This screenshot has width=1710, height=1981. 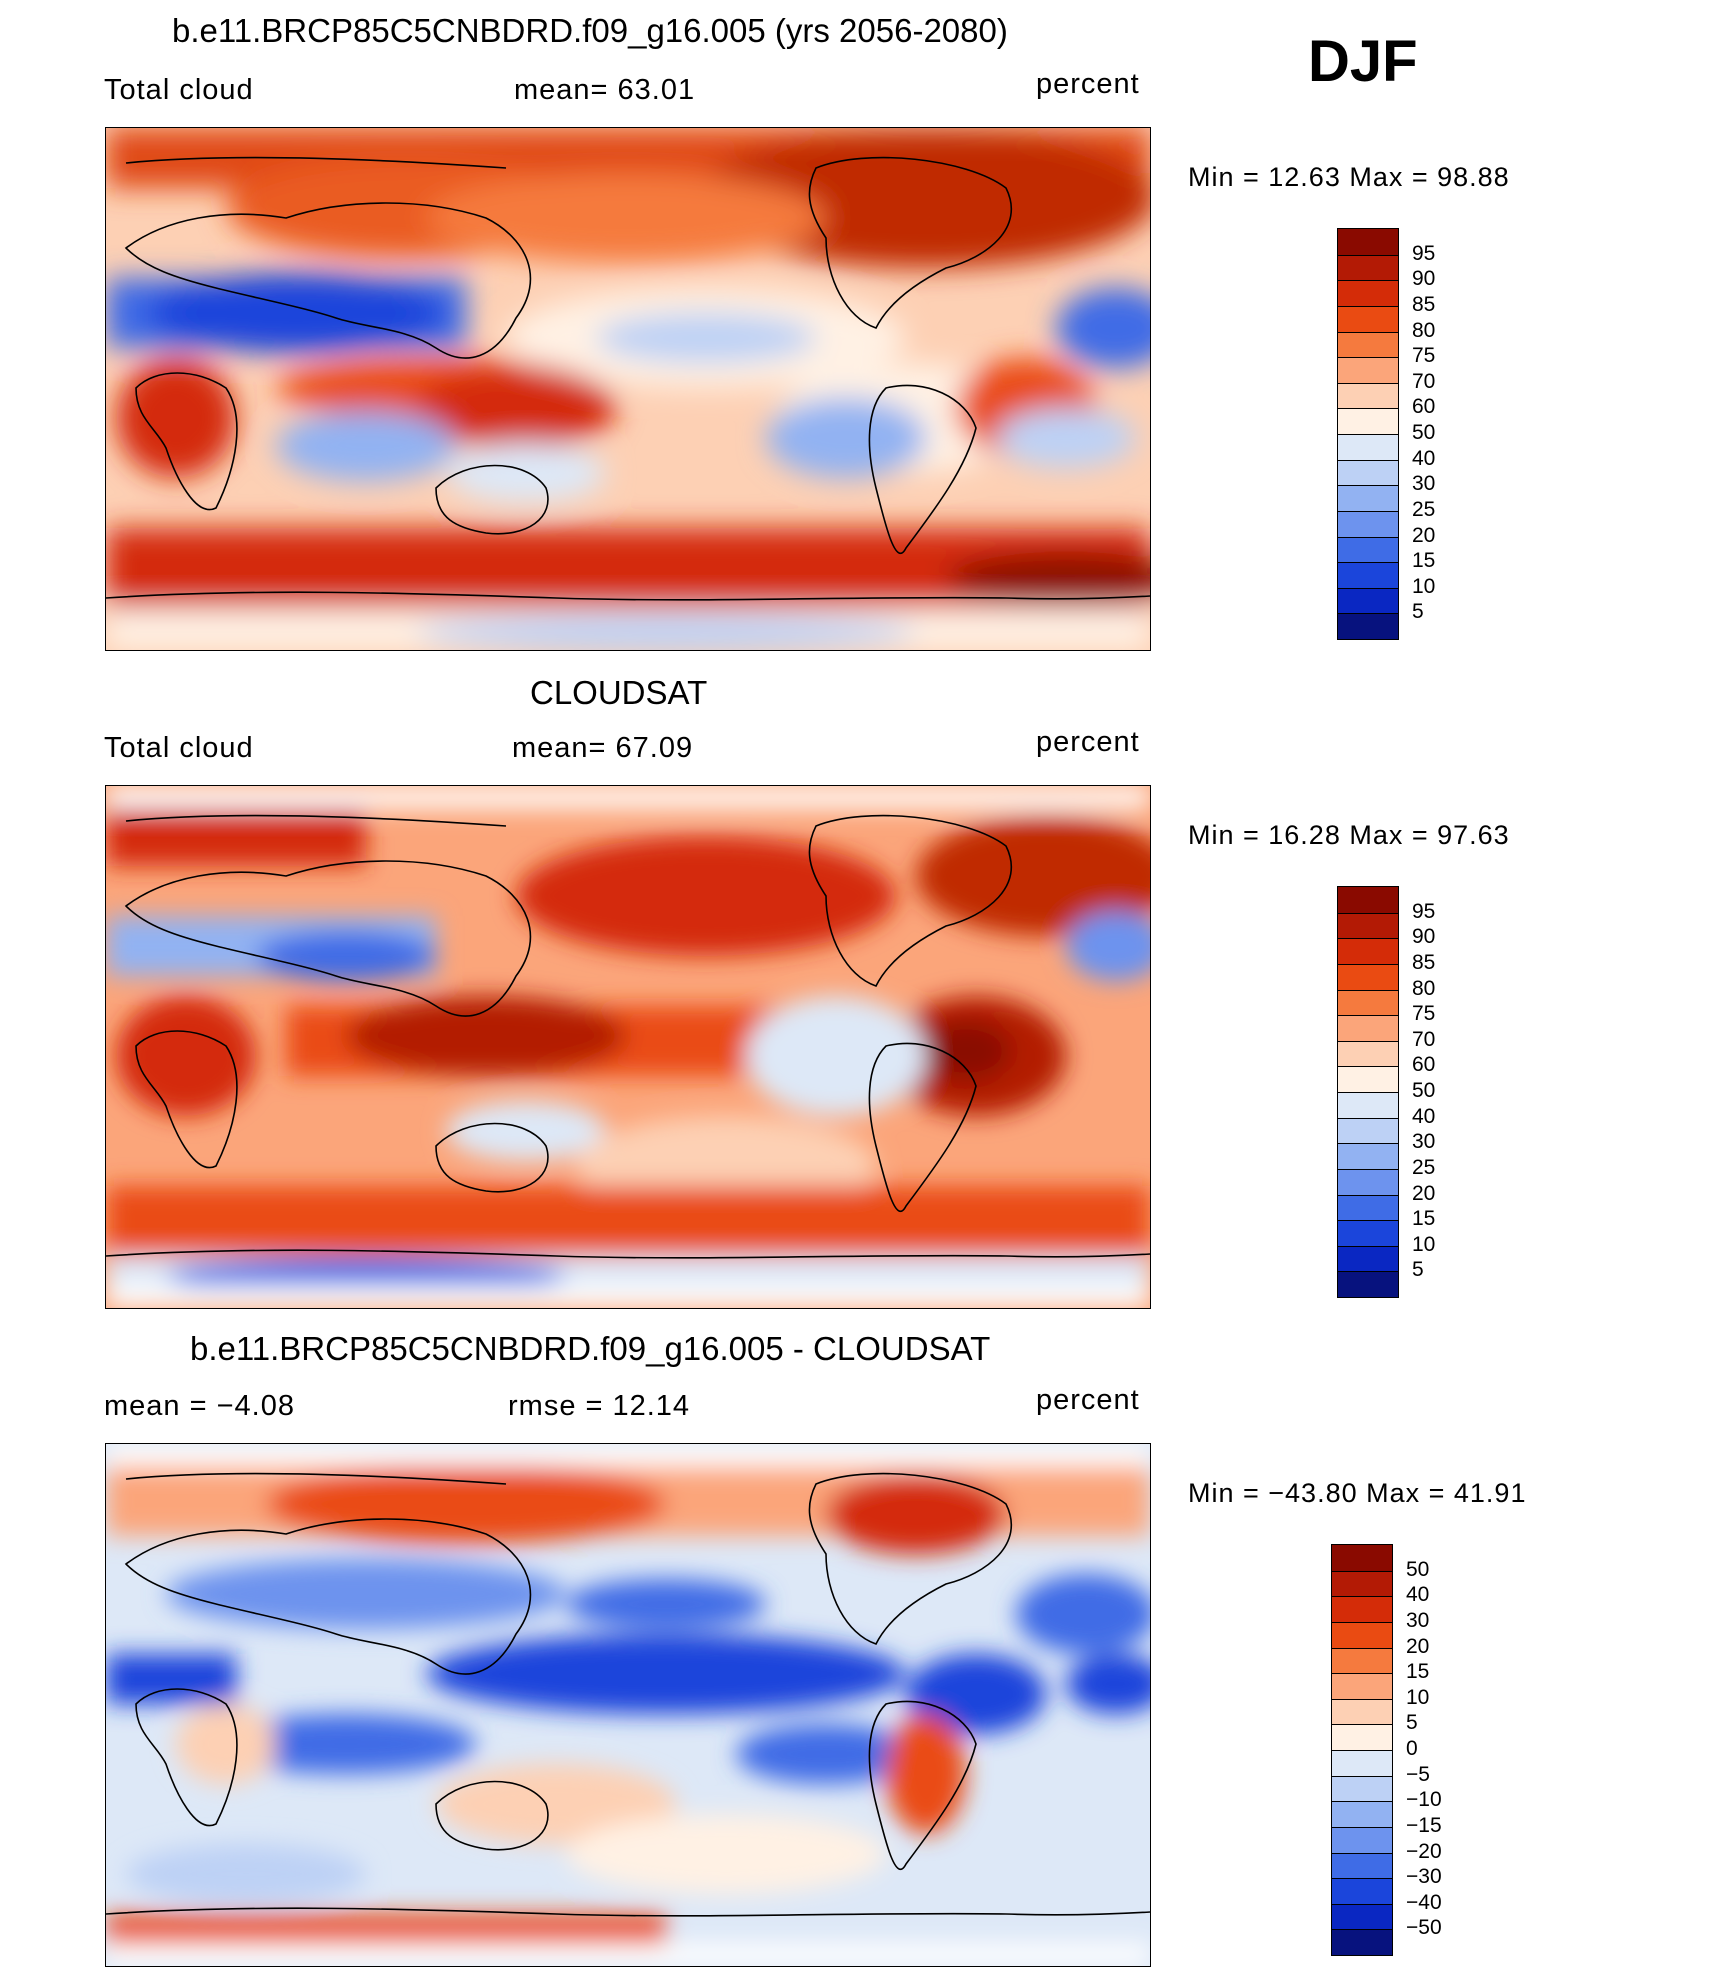 I want to click on colorbar-label: 0, so click(x=1412, y=1748).